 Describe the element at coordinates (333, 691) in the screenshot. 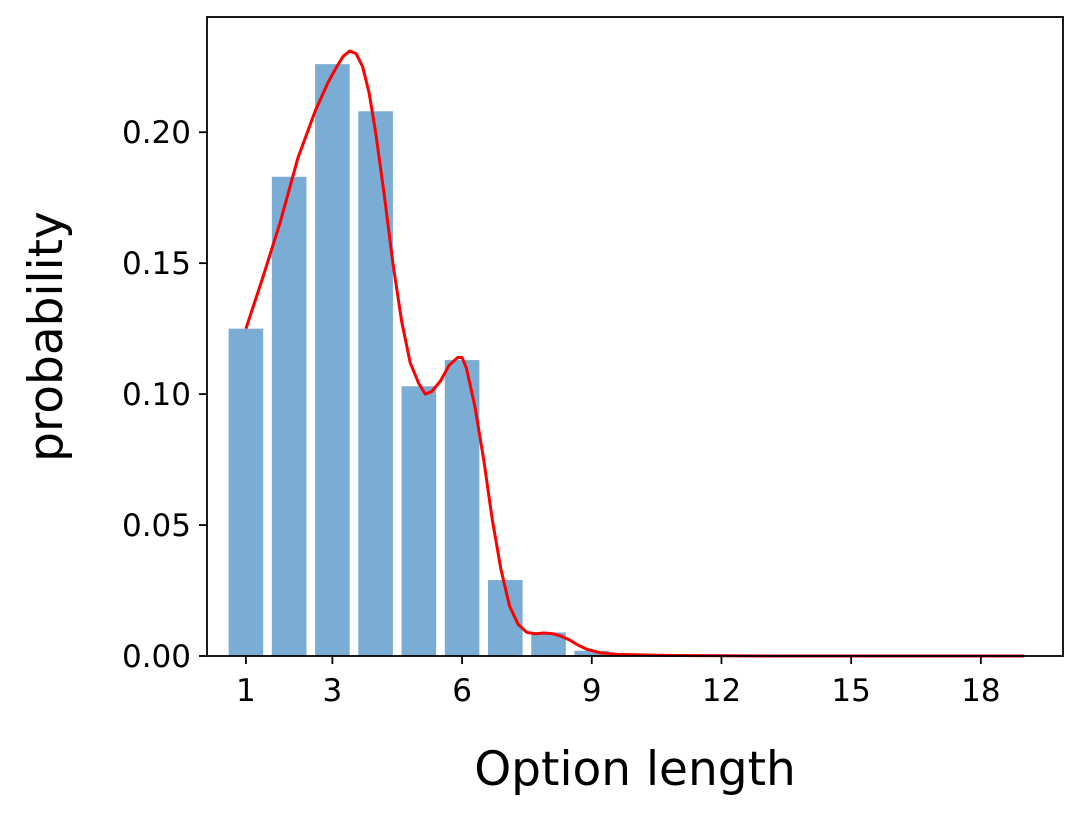

I see `x-tick-label: 3` at that location.